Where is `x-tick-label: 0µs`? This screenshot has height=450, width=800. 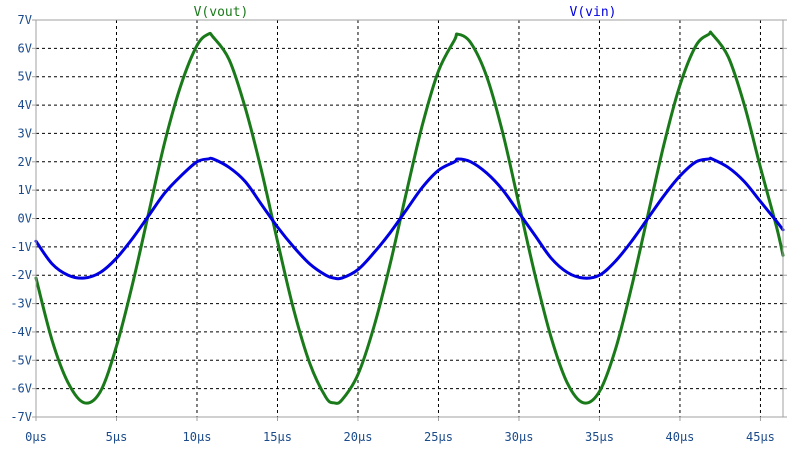 x-tick-label: 0µs is located at coordinates (36, 437).